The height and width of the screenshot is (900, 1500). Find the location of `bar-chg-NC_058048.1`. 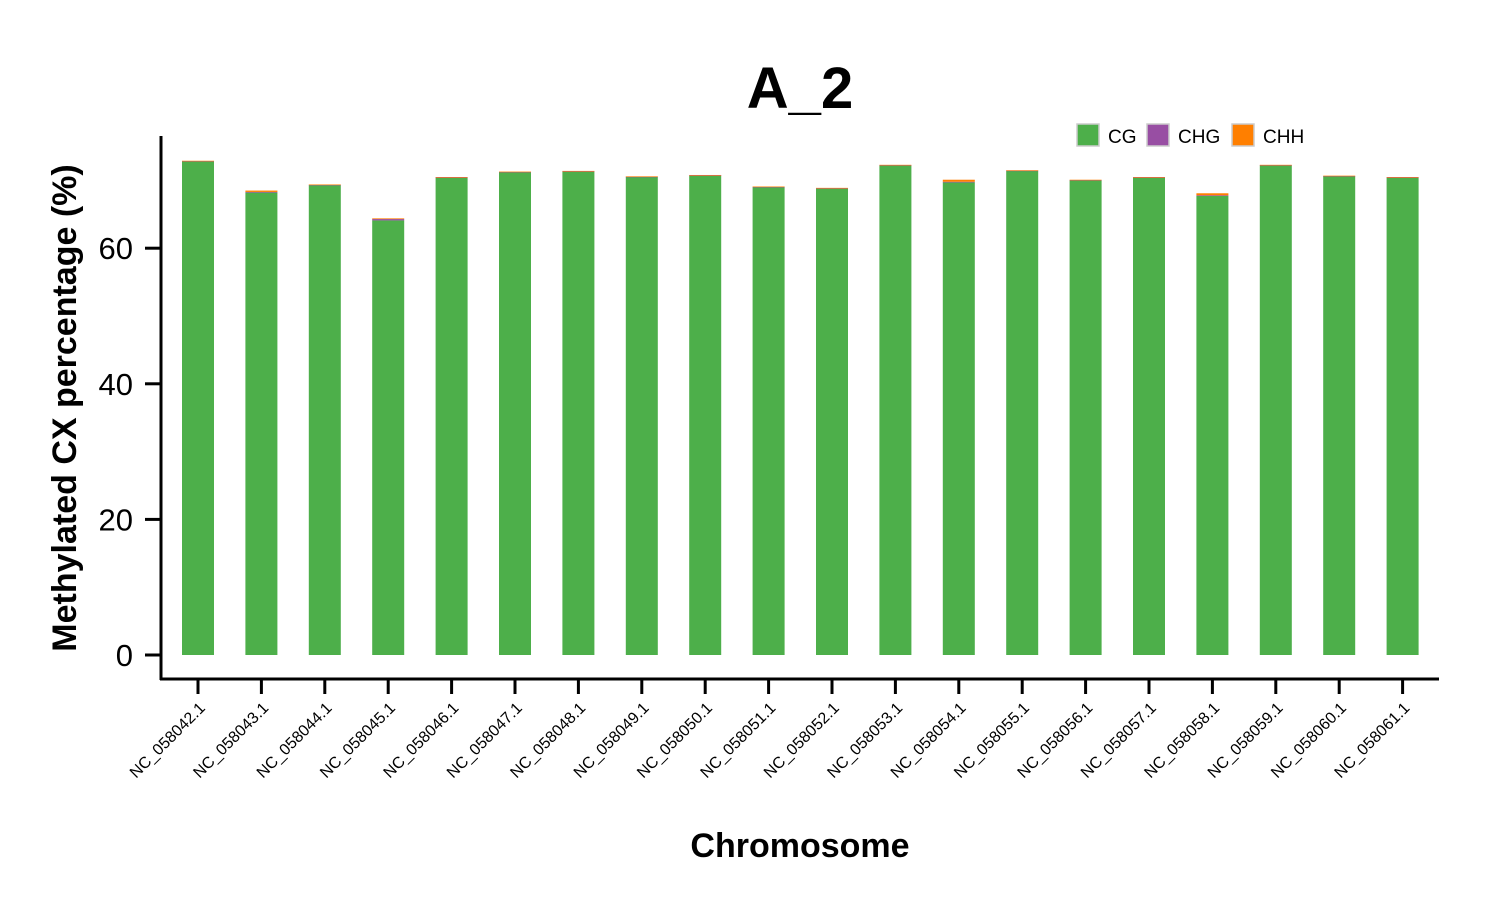

bar-chg-NC_058048.1 is located at coordinates (578, 171).